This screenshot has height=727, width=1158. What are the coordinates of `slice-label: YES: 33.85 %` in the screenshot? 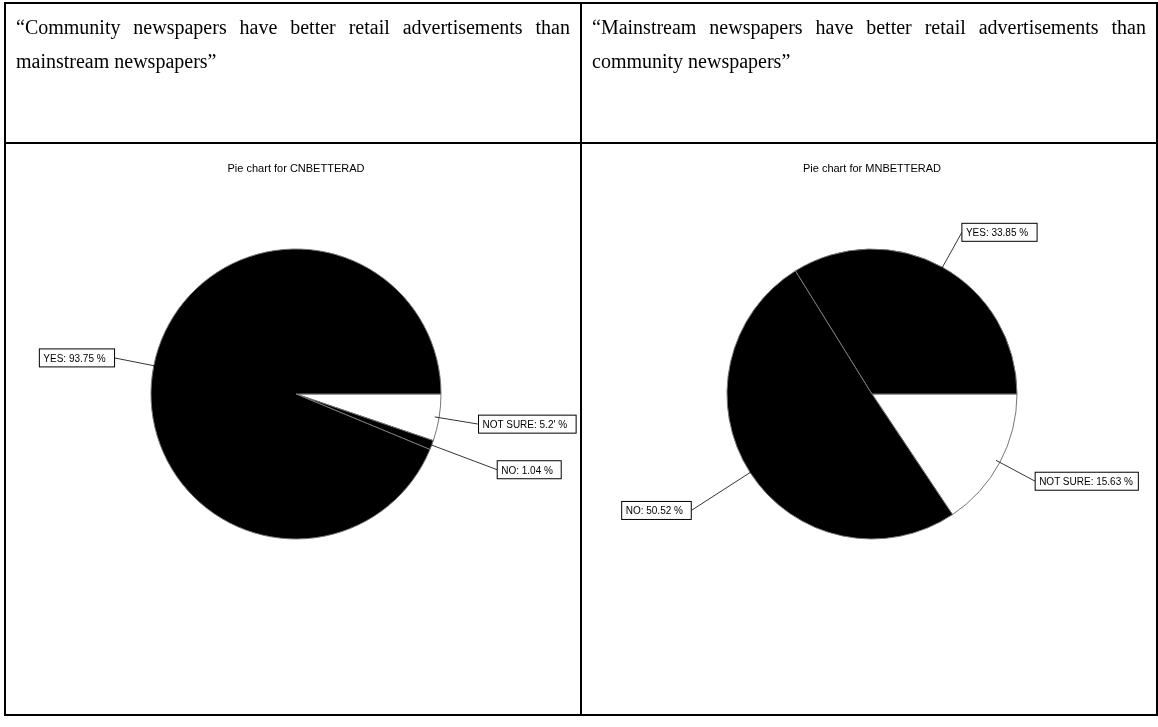 It's located at (997, 233).